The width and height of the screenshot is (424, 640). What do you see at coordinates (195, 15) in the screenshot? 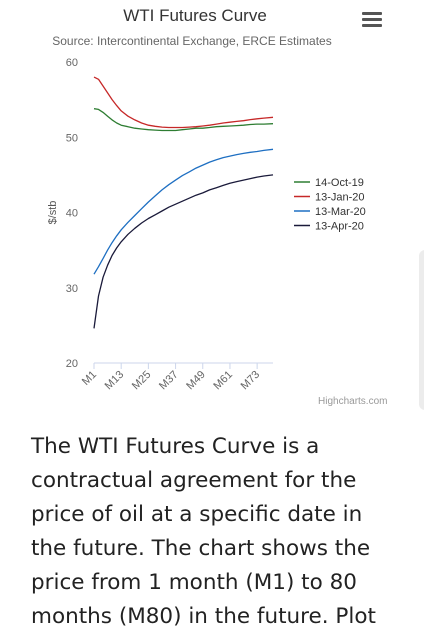
I see `chart-title: WTI Futures Curve` at bounding box center [195, 15].